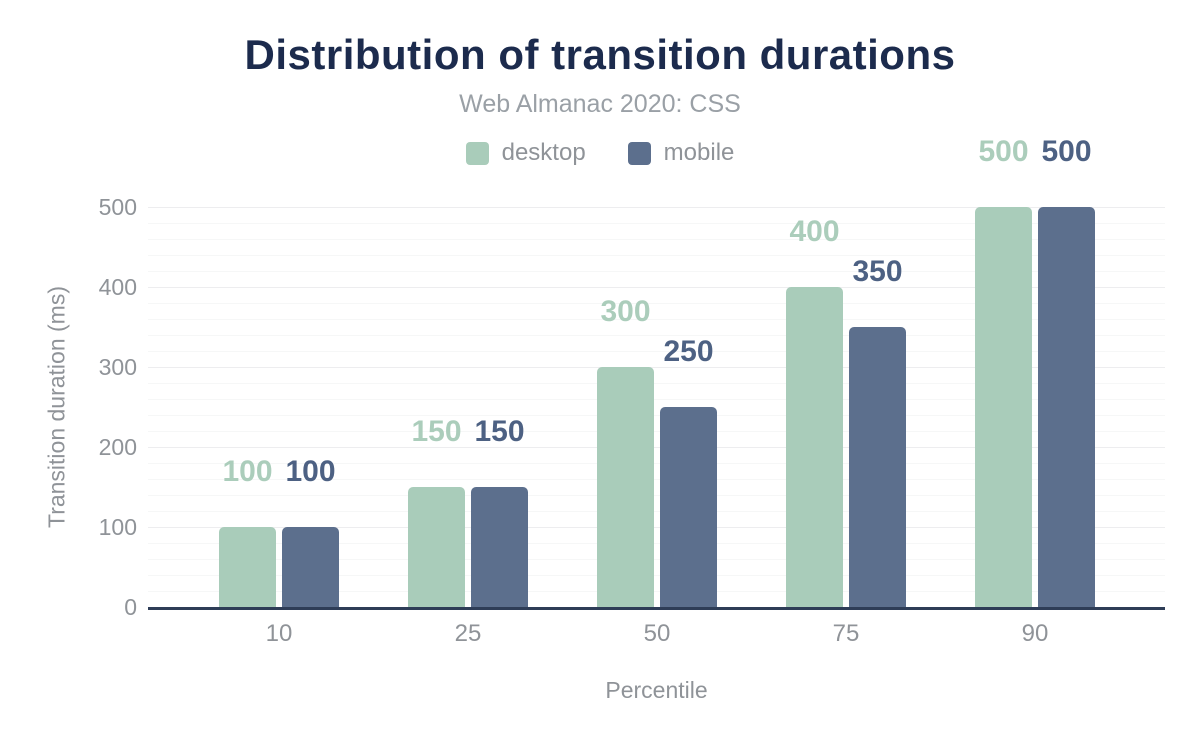 This screenshot has height=742, width=1200. I want to click on bar-value-desktop-p75: 400, so click(814, 231).